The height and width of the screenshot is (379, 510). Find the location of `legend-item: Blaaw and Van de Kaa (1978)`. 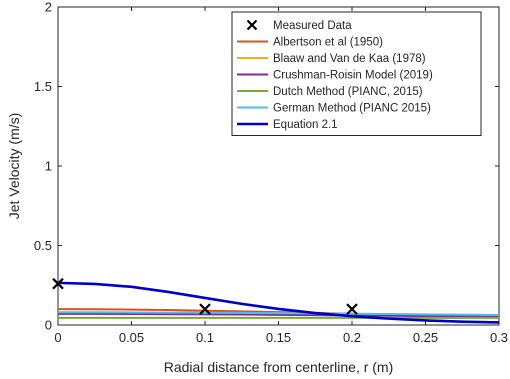

legend-item: Blaaw and Van de Kaa (1978) is located at coordinates (331, 59).